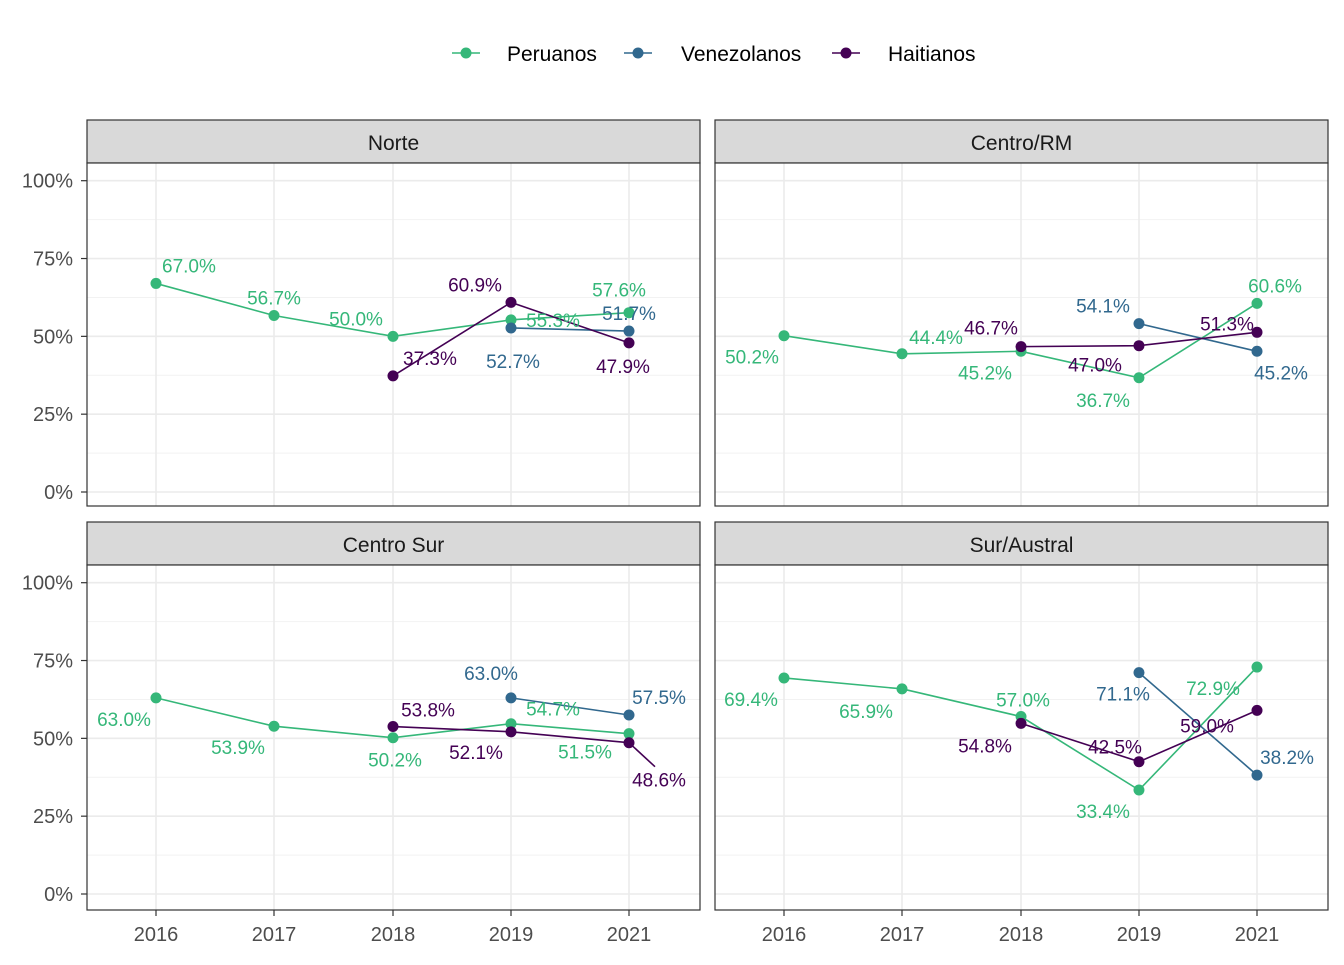 The width and height of the screenshot is (1344, 965). What do you see at coordinates (552, 54) in the screenshot?
I see `legend-label-peruanos: Peruanos` at bounding box center [552, 54].